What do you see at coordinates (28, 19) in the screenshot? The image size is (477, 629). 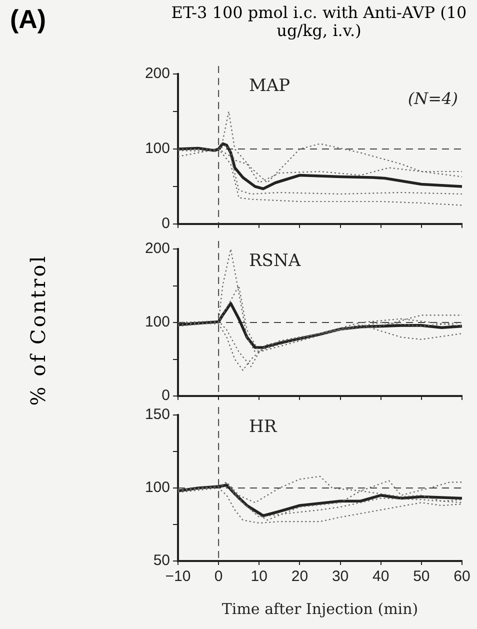 I see `text: (A)` at bounding box center [28, 19].